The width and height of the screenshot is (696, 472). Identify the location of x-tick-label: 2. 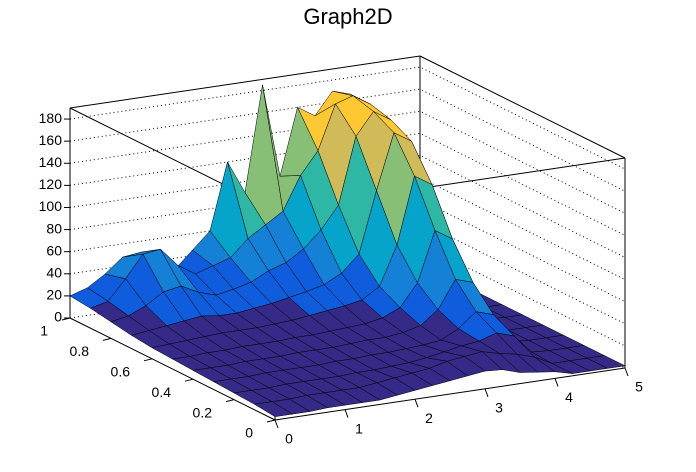
(429, 418).